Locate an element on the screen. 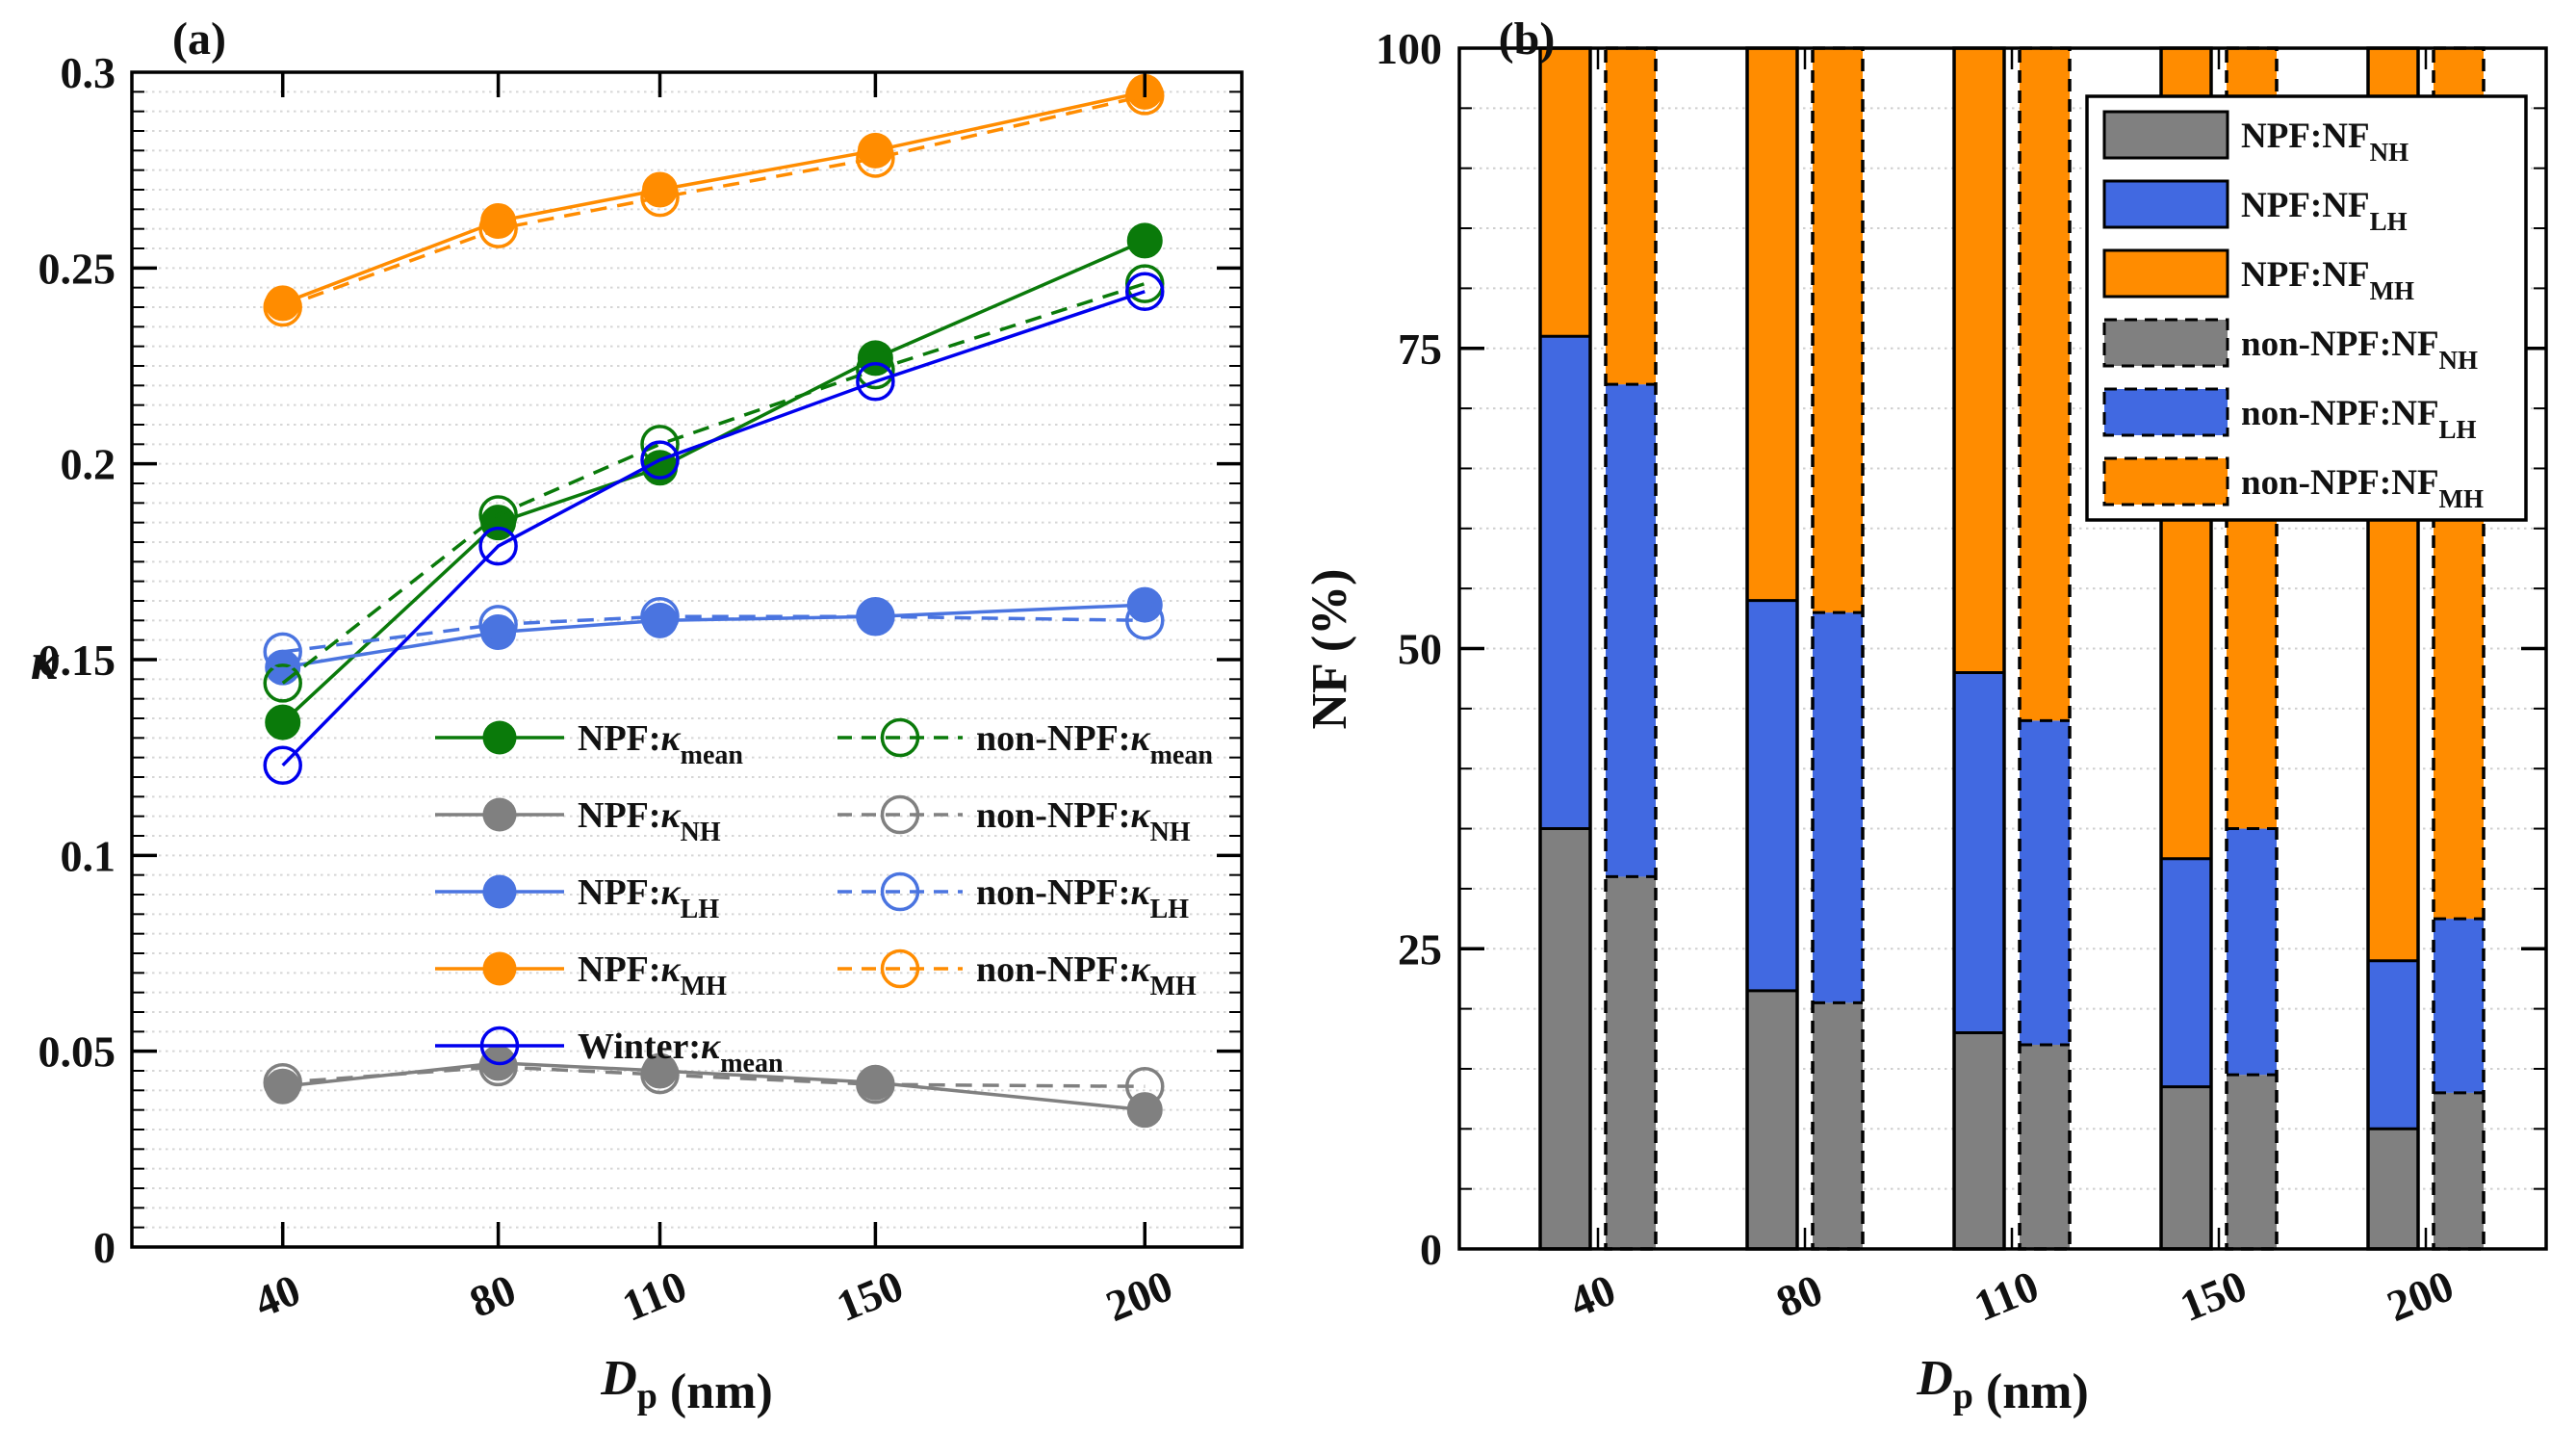 The height and width of the screenshot is (1455, 2576). bar-npf-110-segment-nh is located at coordinates (1979, 1140).